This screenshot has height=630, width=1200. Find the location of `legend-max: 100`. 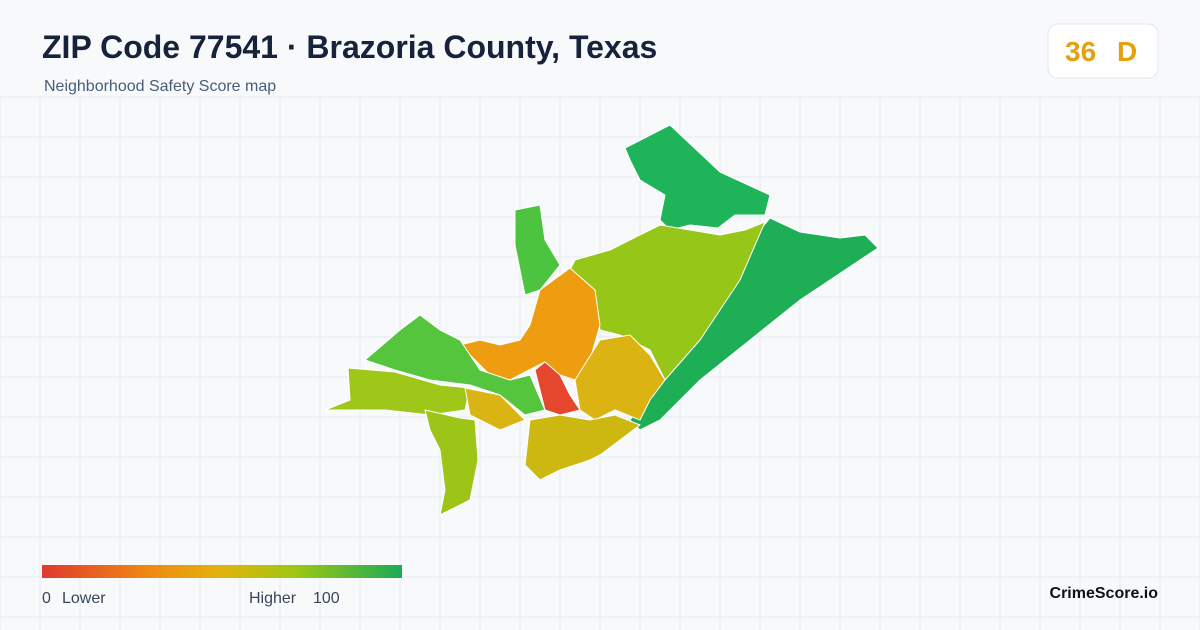

legend-max: 100 is located at coordinates (326, 598).